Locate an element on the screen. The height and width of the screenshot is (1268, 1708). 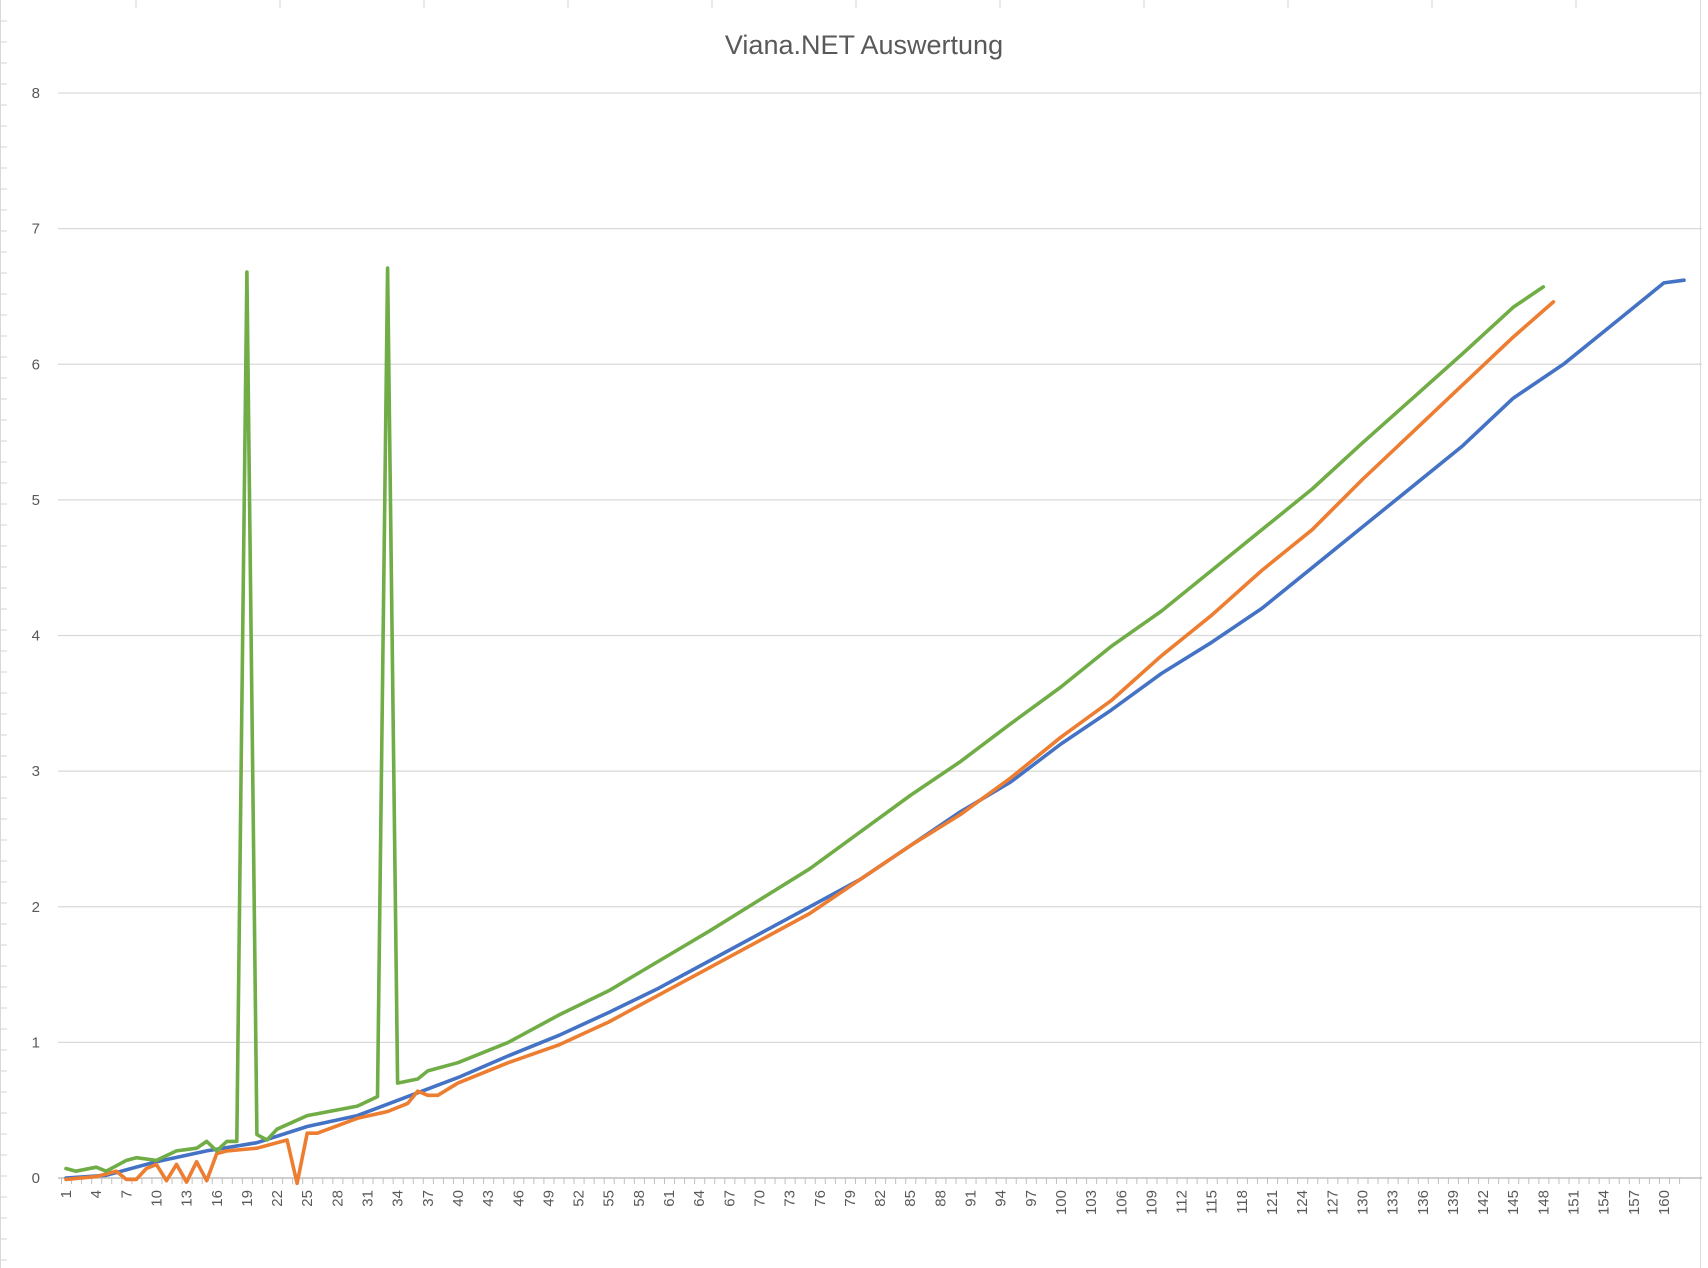
y-tick-label: 3 is located at coordinates (36, 771).